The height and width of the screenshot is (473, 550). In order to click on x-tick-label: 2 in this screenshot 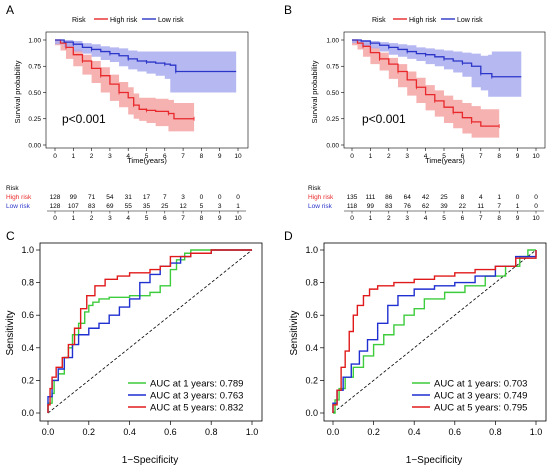, I will do `click(389, 156)`.